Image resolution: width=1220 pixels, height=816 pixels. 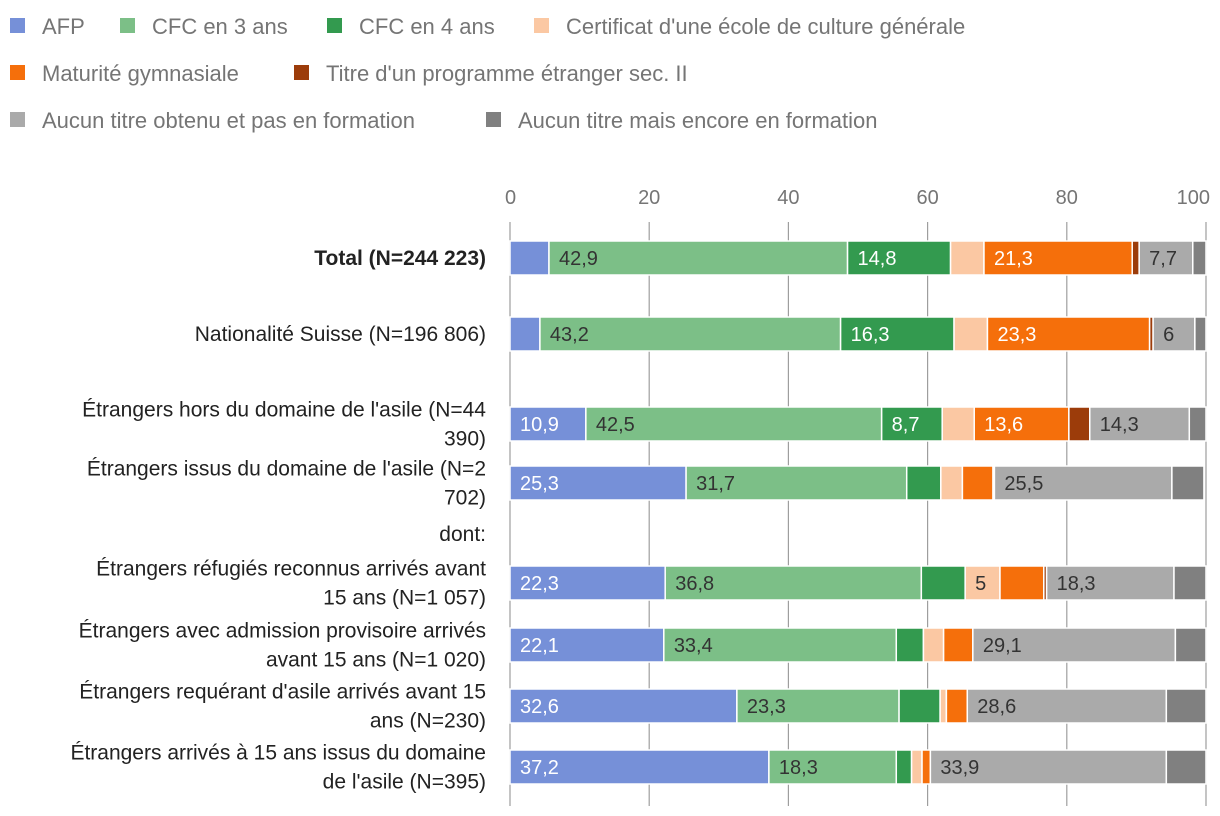 What do you see at coordinates (539, 425) in the screenshot?
I see `data-label: 10,9` at bounding box center [539, 425].